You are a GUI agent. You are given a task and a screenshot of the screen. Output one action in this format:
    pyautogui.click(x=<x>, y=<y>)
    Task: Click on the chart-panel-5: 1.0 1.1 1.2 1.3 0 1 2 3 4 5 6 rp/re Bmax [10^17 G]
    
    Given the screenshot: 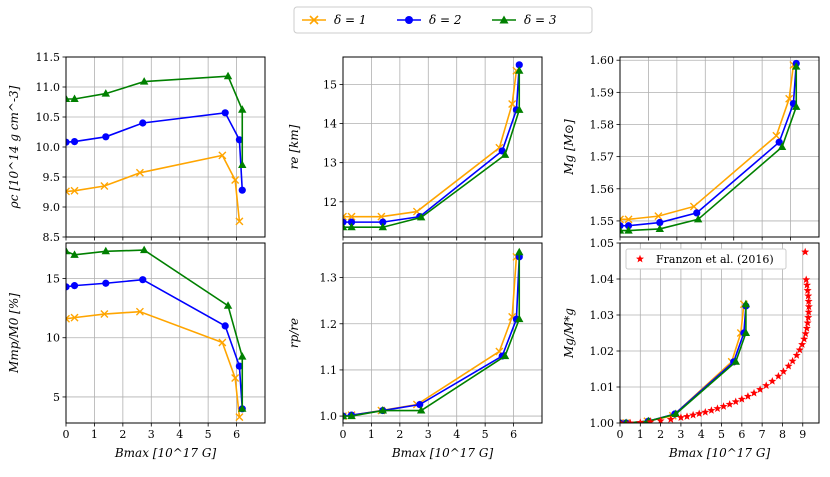 What is the action you would take?
    pyautogui.click(x=415, y=351)
    